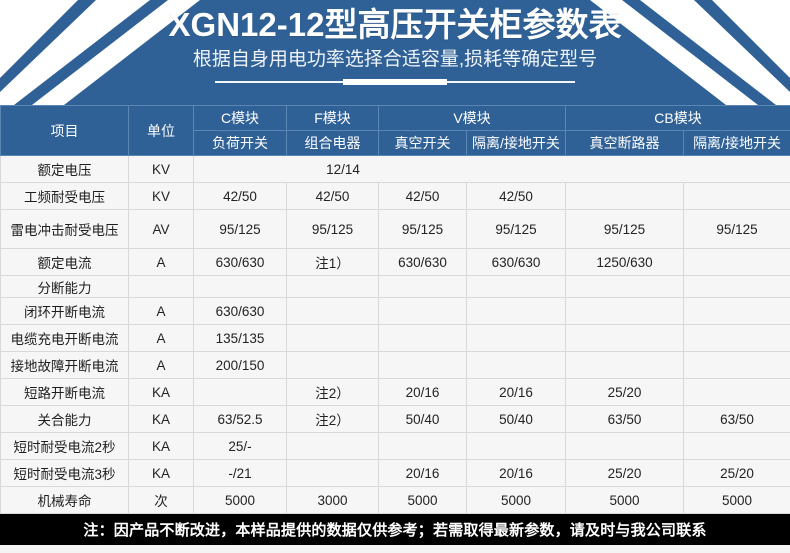 Image resolution: width=790 pixels, height=553 pixels. I want to click on row-label: 闭环开断电流, so click(65, 311).